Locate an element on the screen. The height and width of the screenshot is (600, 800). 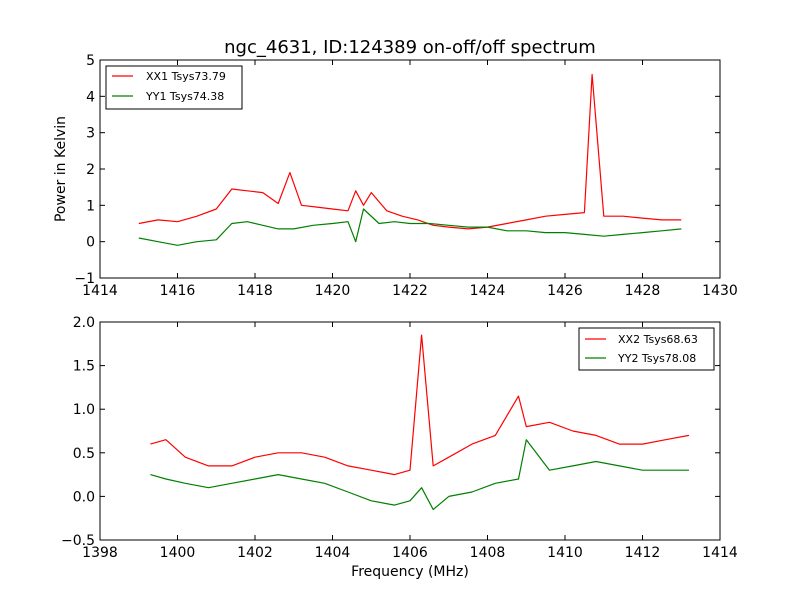
bottom-y-tick-label: 0.5 is located at coordinates (84, 454).